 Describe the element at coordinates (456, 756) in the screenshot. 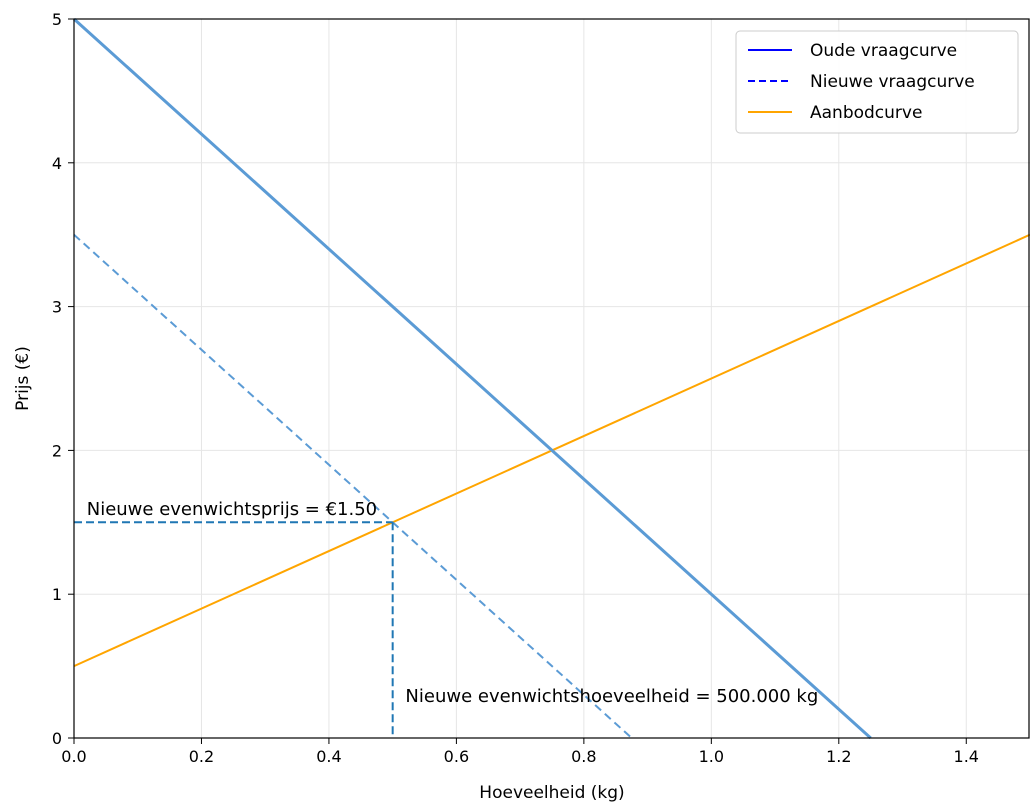

I see `x-tick-label: 0.6` at that location.